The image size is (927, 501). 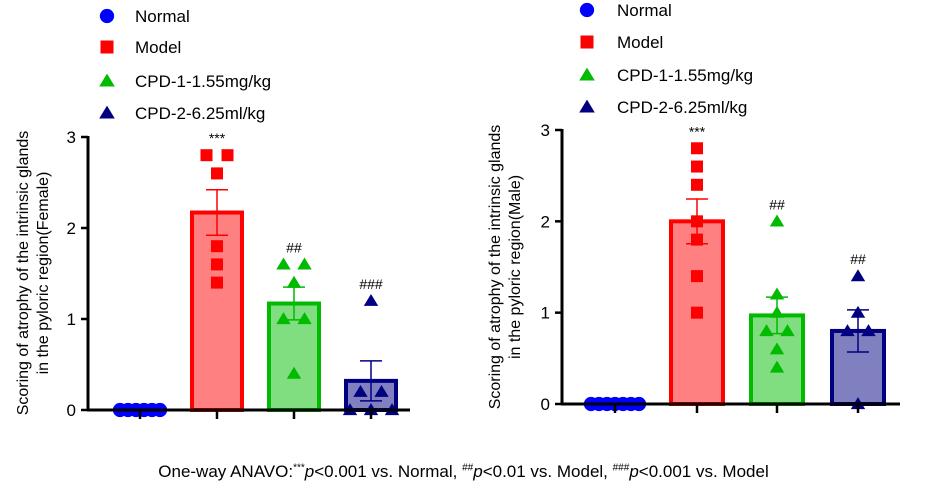 I want to click on caption-sig3: ###, so click(x=621, y=468).